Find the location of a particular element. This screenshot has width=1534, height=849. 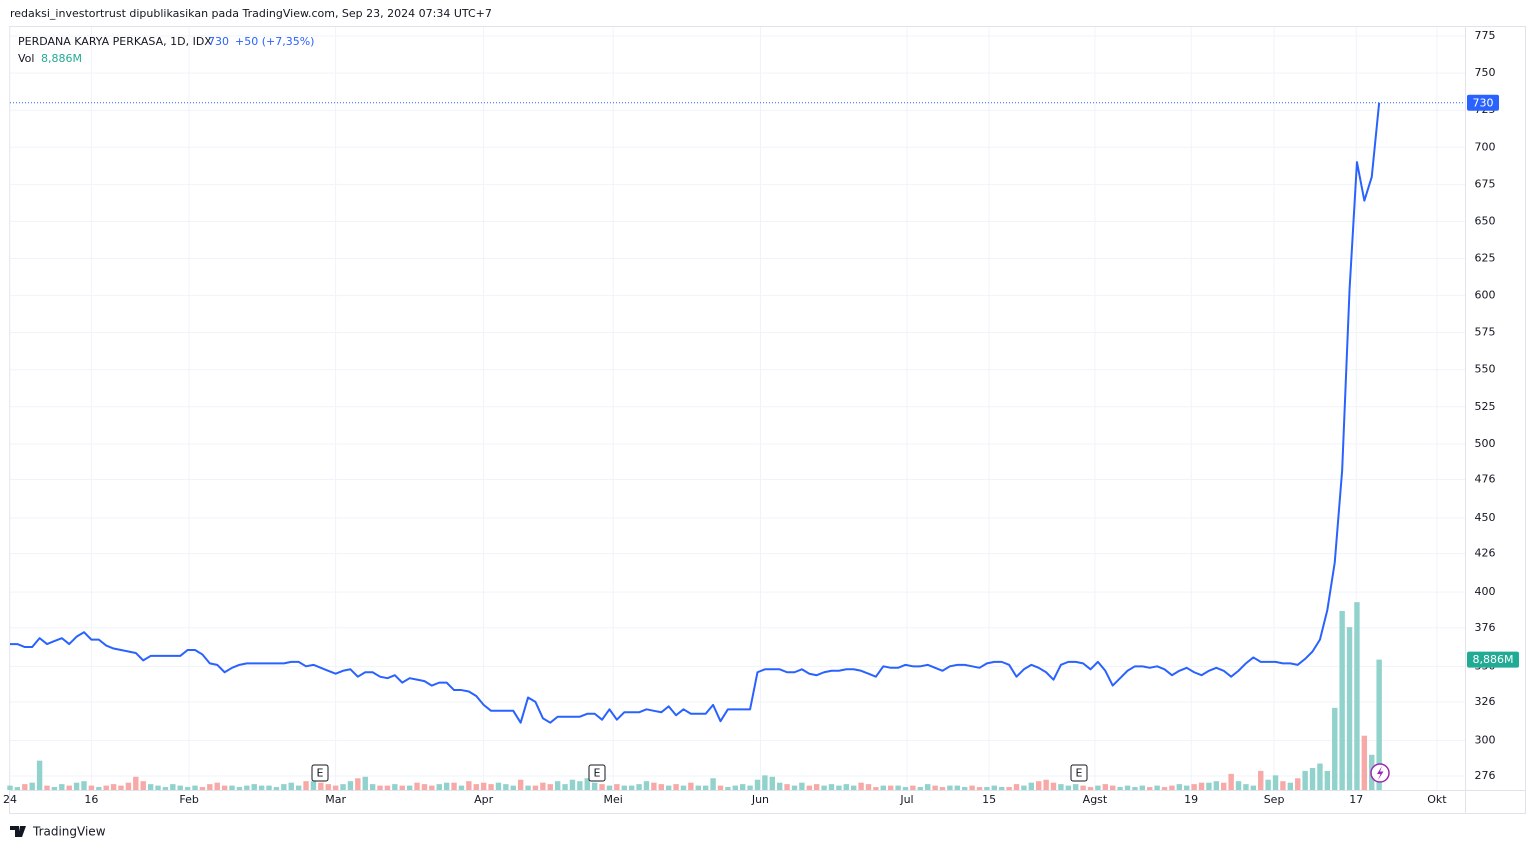

marker-icon is located at coordinates (1380, 773).